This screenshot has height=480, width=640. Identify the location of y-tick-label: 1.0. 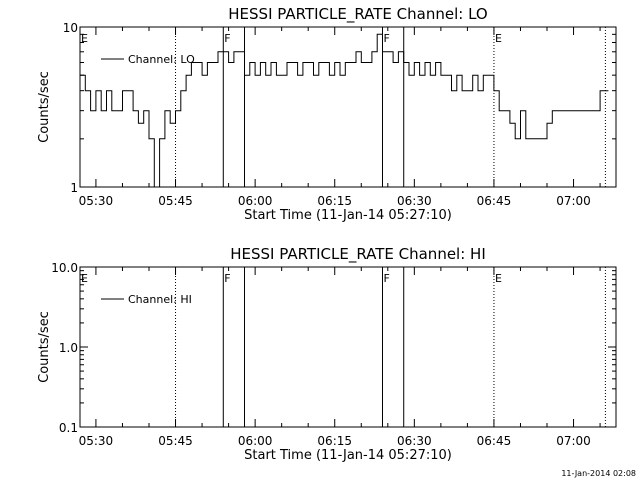
(68, 348).